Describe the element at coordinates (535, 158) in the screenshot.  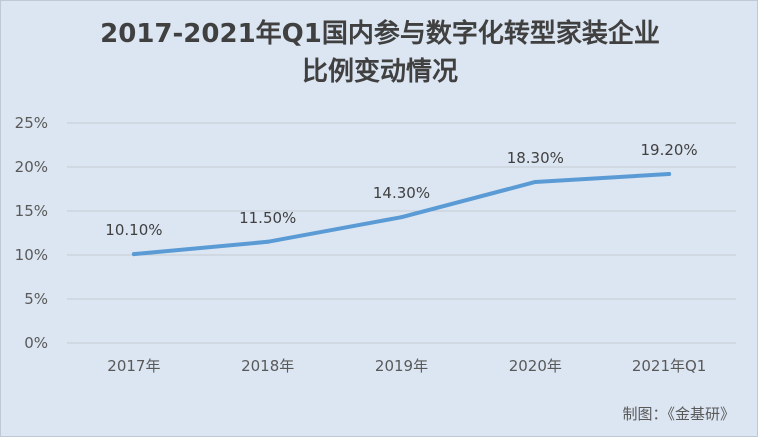
I see `data-label: 18.30%` at that location.